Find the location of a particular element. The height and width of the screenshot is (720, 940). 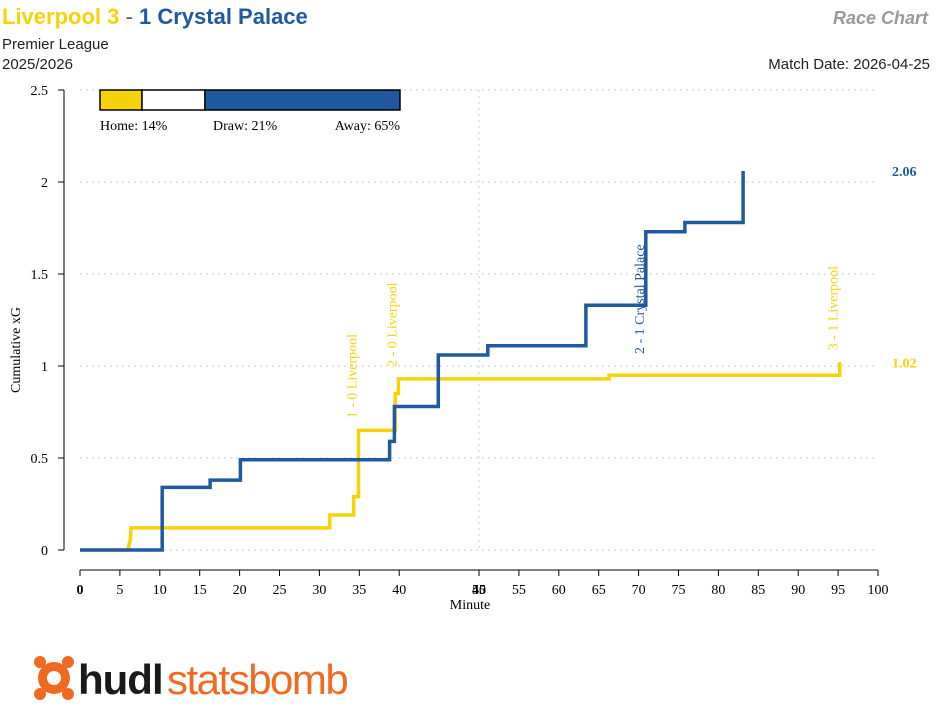

y-axis-label: Cumulative xG is located at coordinates (16, 350).